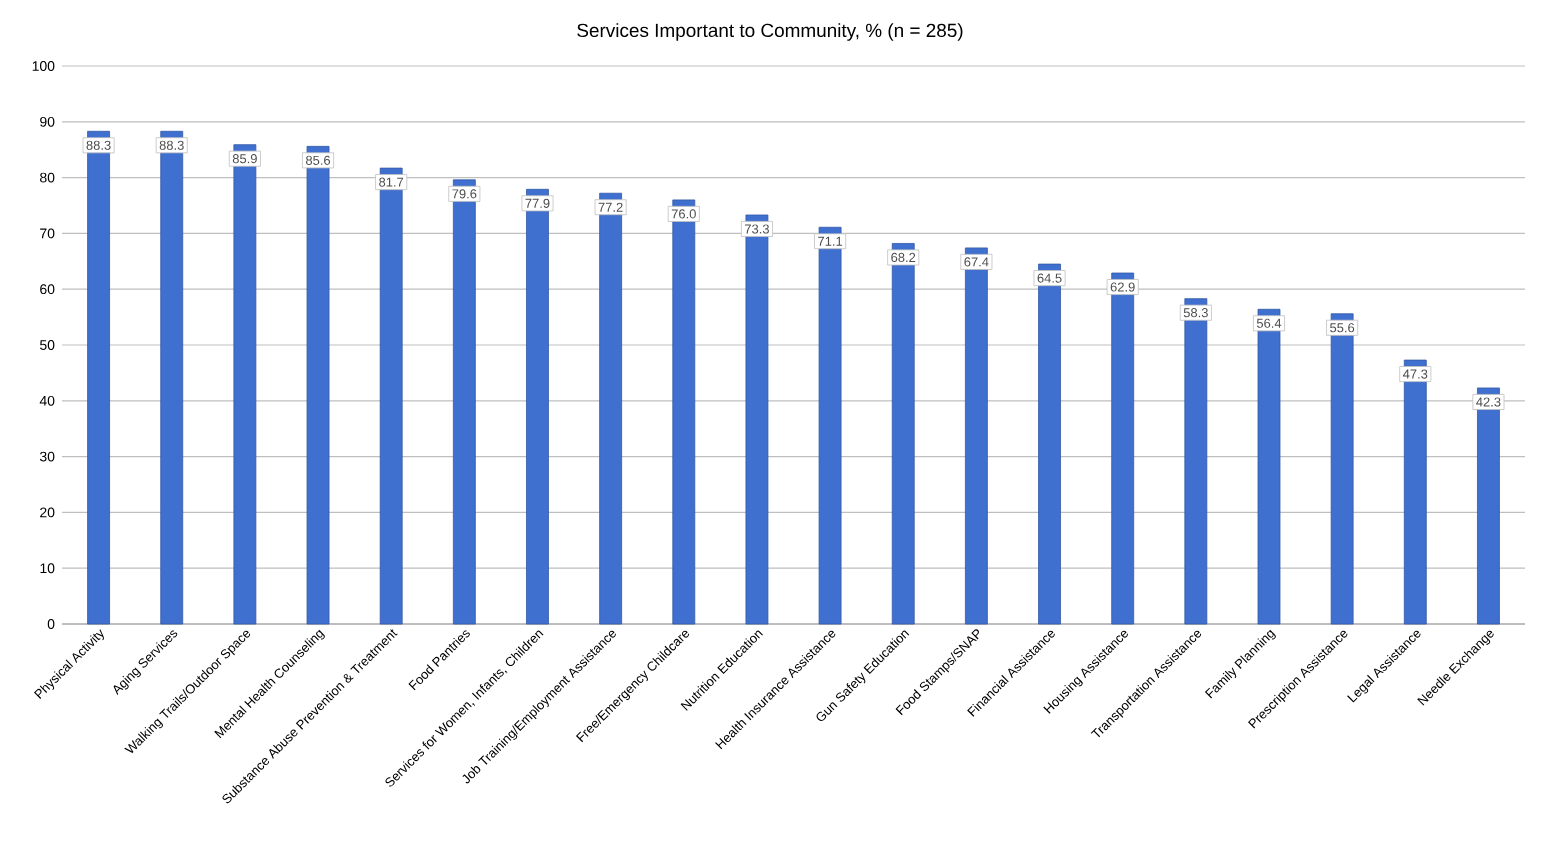 This screenshot has width=1541, height=858. I want to click on data-label: 58.3, so click(1195, 313).